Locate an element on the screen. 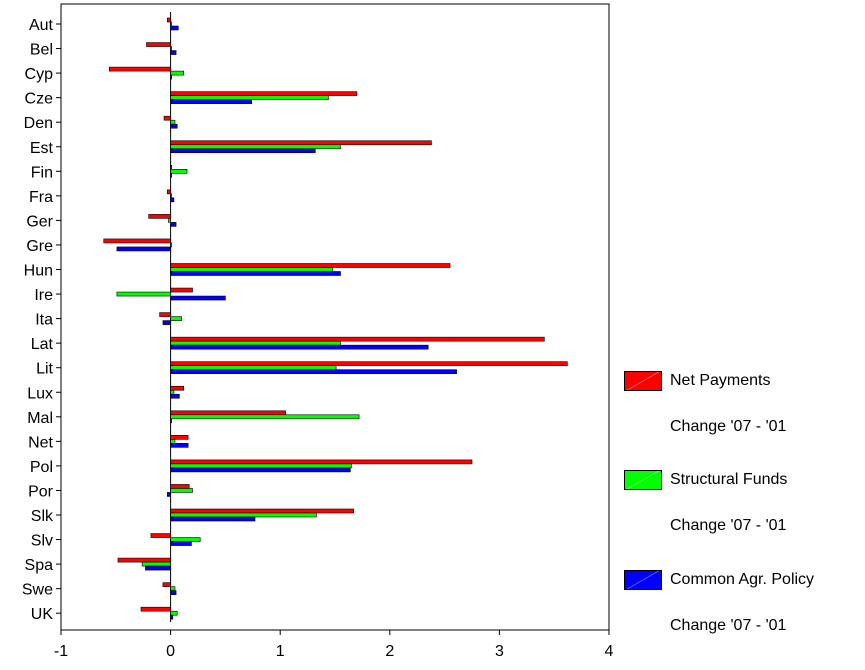 This screenshot has height=670, width=865. y-tick-label: Aut is located at coordinates (41, 25).